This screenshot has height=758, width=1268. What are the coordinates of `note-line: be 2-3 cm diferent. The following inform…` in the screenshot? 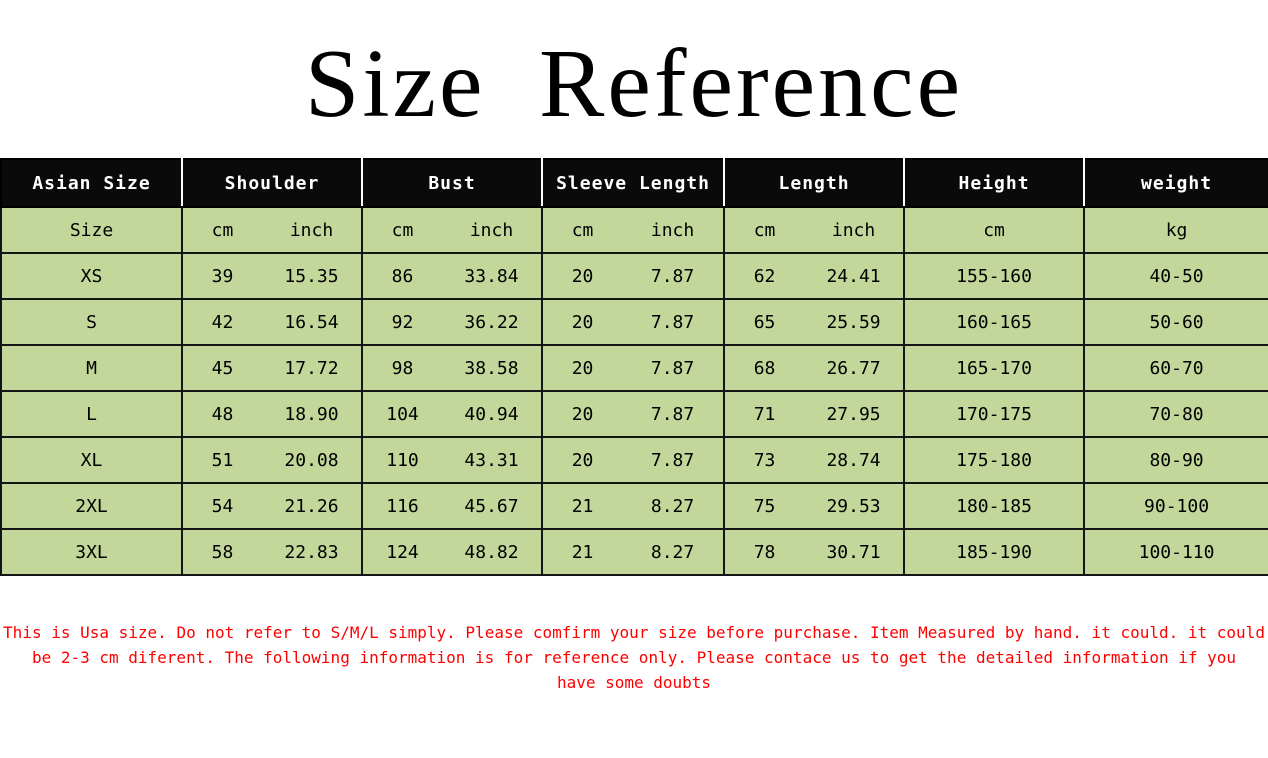 It's located at (634, 657).